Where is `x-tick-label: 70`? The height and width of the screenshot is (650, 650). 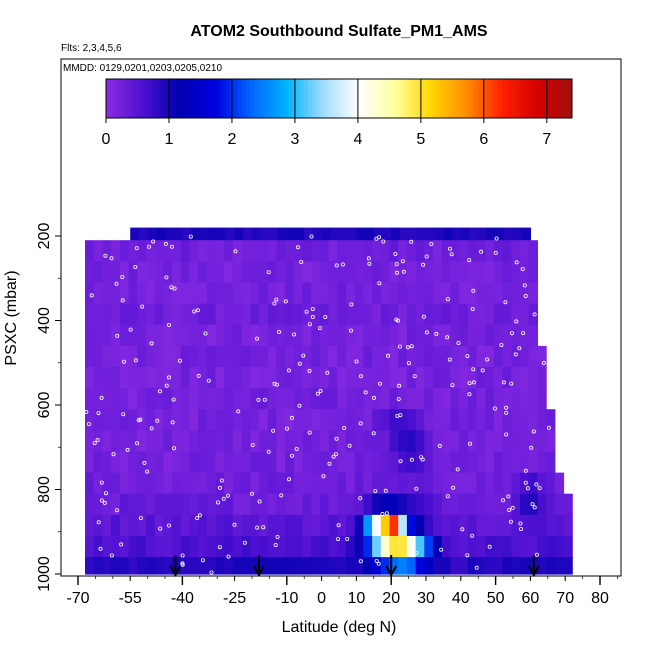
x-tick-label: 70 is located at coordinates (565, 598).